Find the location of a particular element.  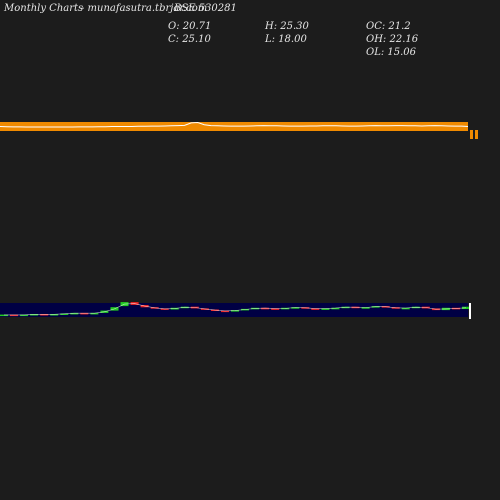

close-value: C: 25.10 is located at coordinates (189, 39).